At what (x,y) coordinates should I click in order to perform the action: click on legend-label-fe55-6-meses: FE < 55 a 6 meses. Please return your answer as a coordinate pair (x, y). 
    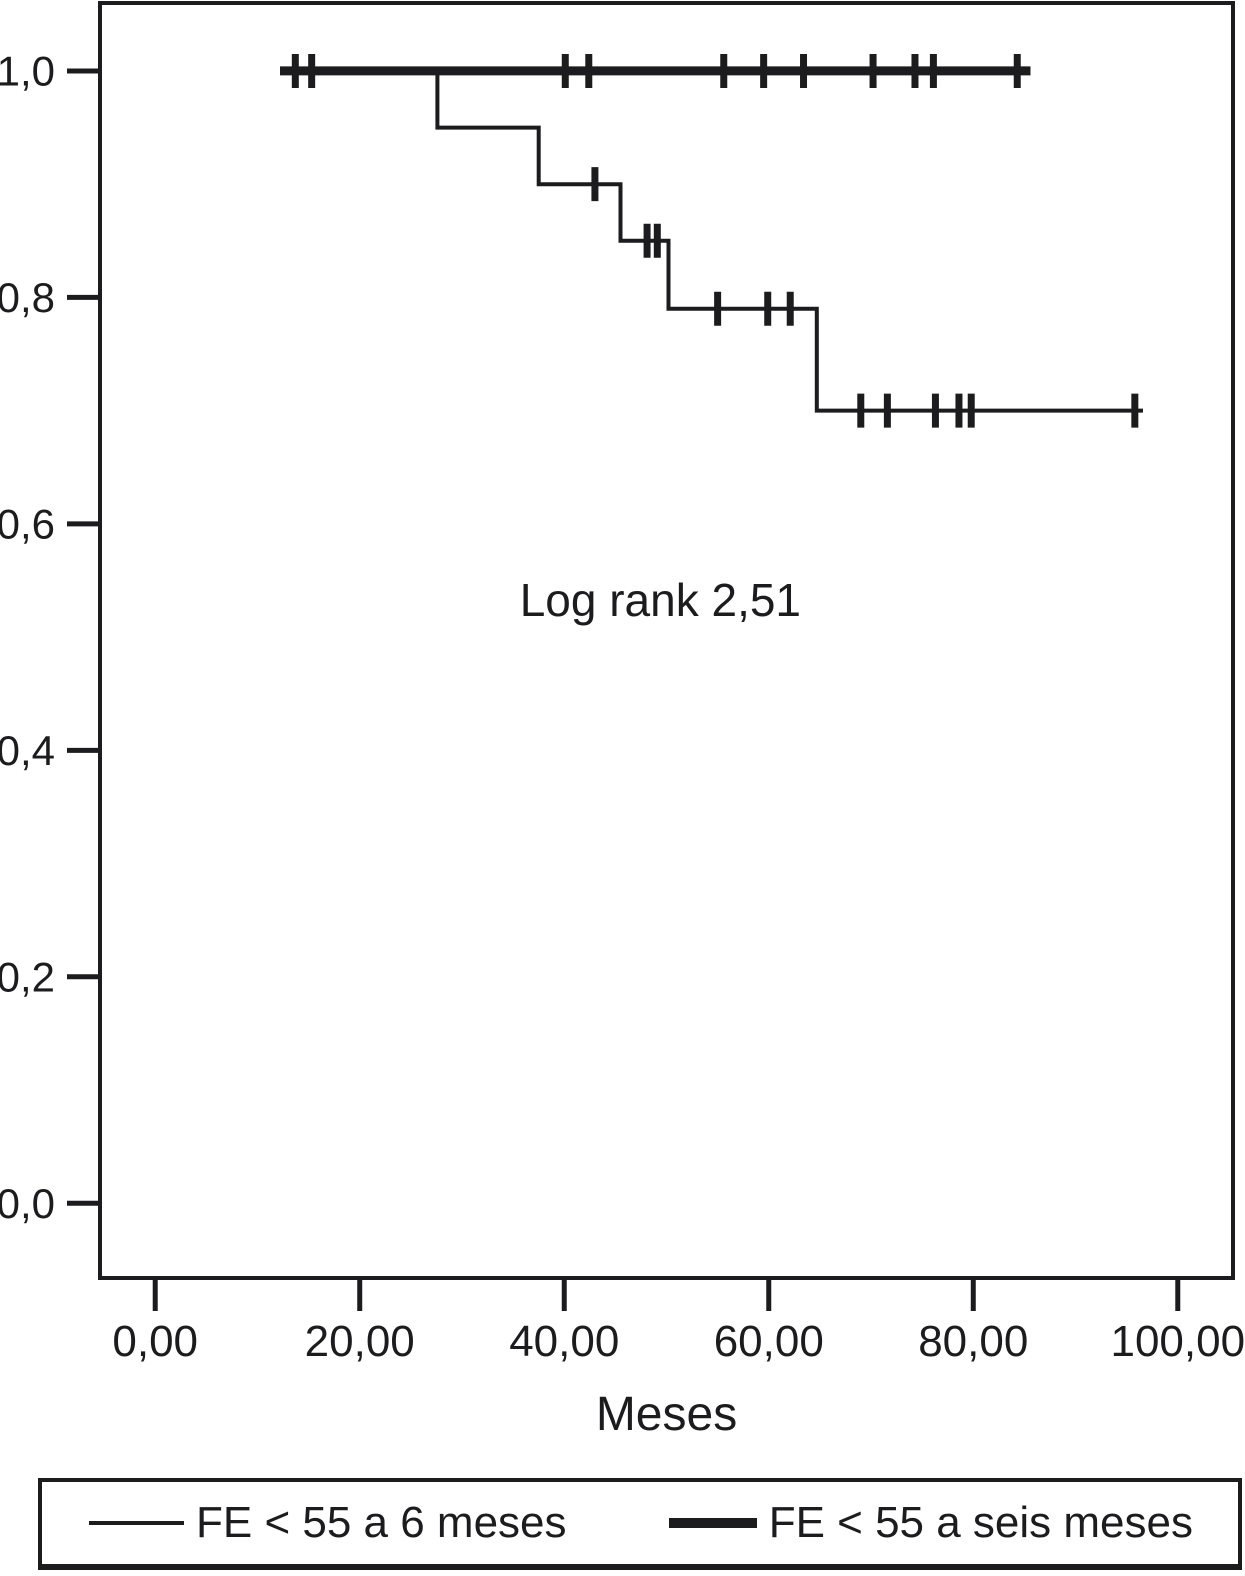
    Looking at the image, I should click on (381, 1522).